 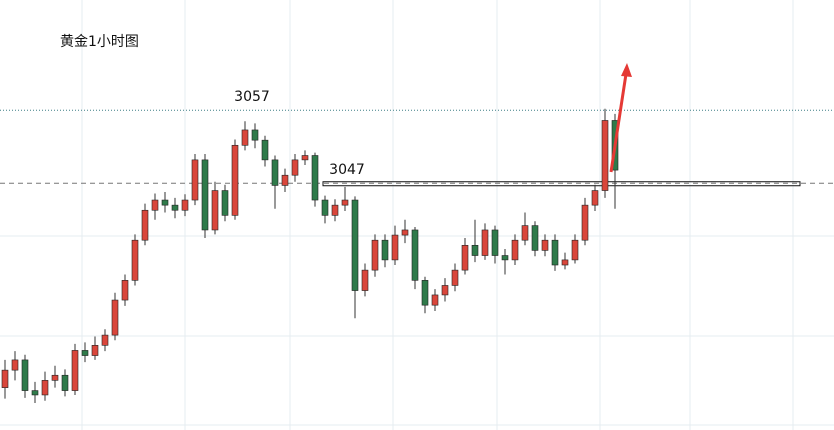 What do you see at coordinates (252, 97) in the screenshot?
I see `level-label: 3057` at bounding box center [252, 97].